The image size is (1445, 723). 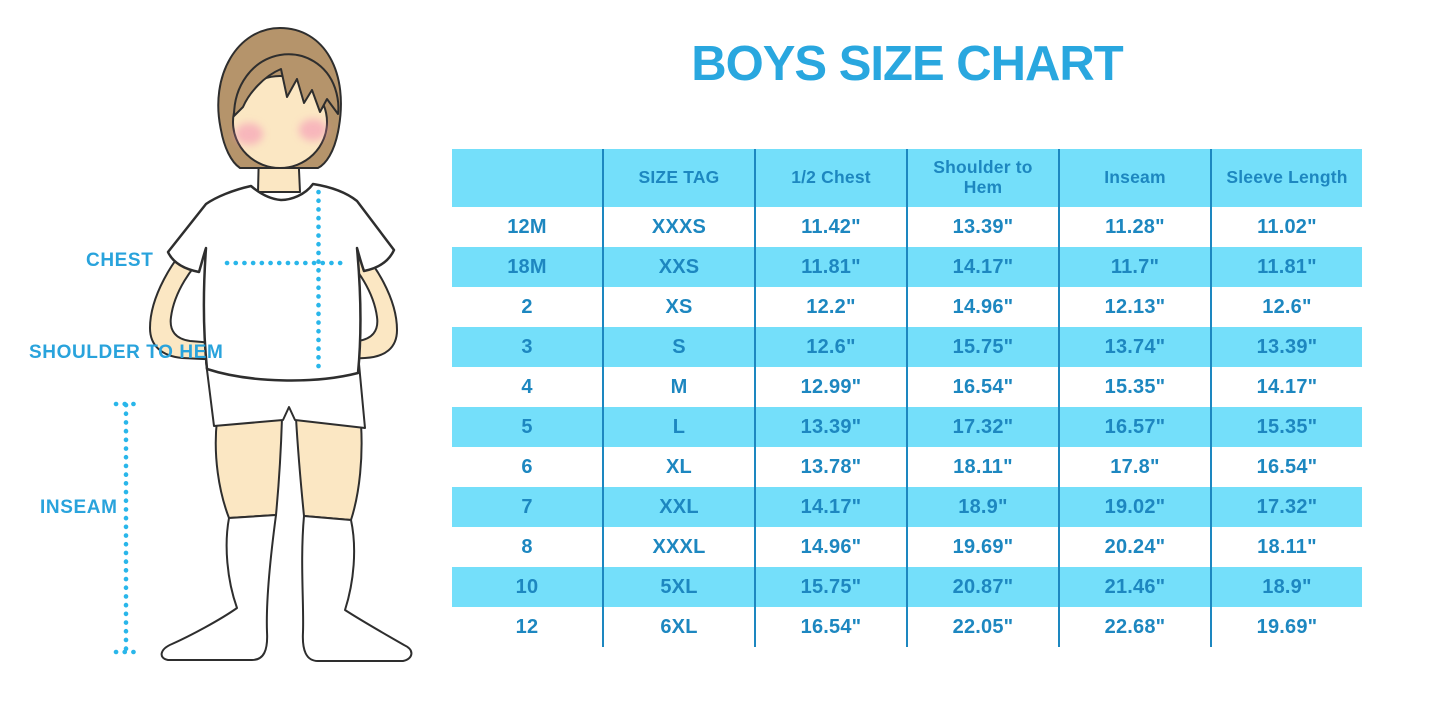 What do you see at coordinates (678, 267) in the screenshot?
I see `table-cell: XXS` at bounding box center [678, 267].